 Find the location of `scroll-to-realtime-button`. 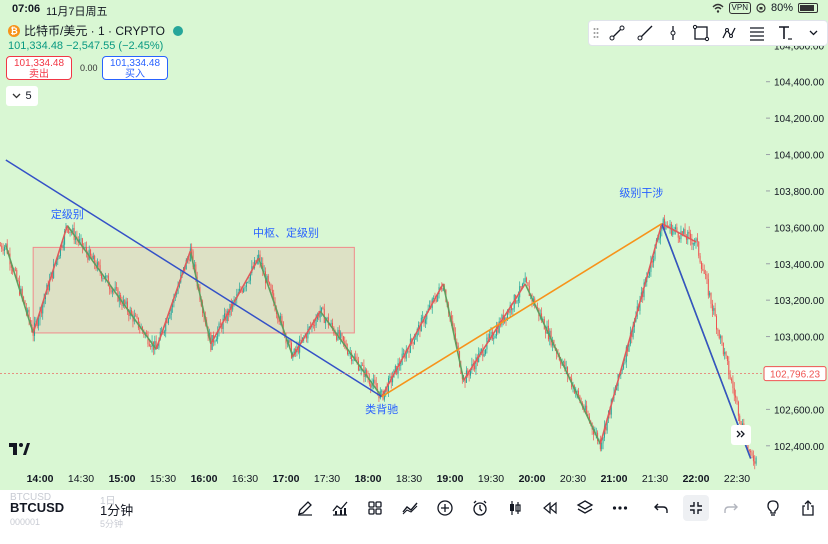

scroll-to-realtime-button is located at coordinates (741, 435).